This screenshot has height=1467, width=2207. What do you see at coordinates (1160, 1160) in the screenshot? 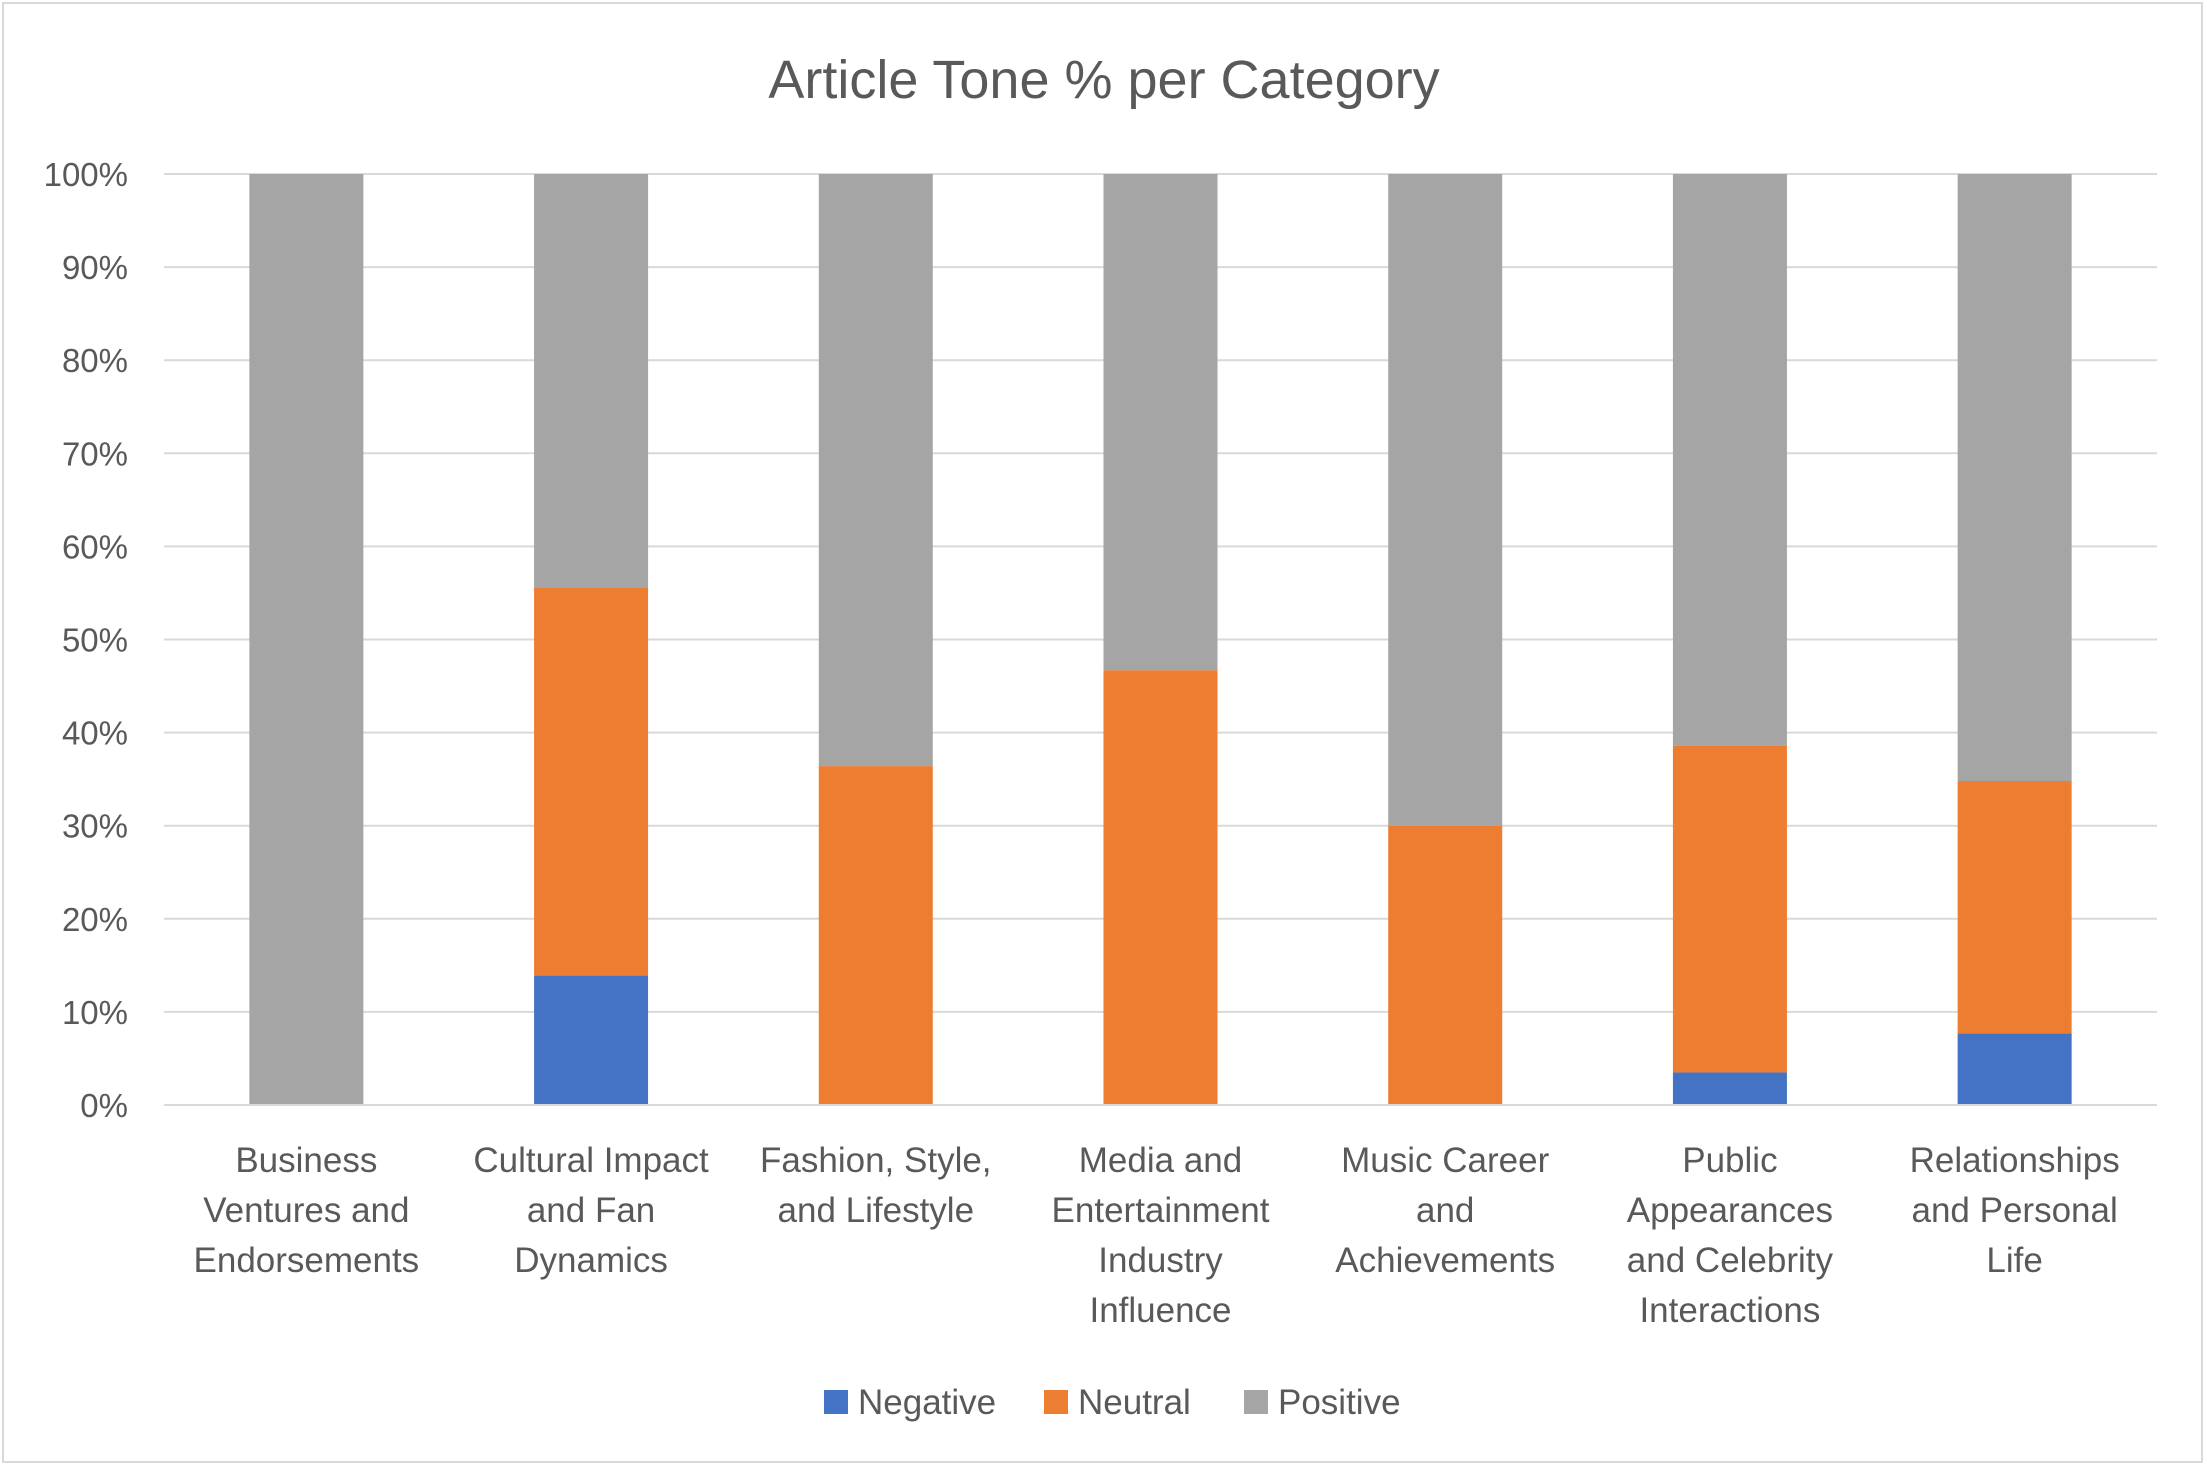
I see `x-category-label: Media and` at bounding box center [1160, 1160].